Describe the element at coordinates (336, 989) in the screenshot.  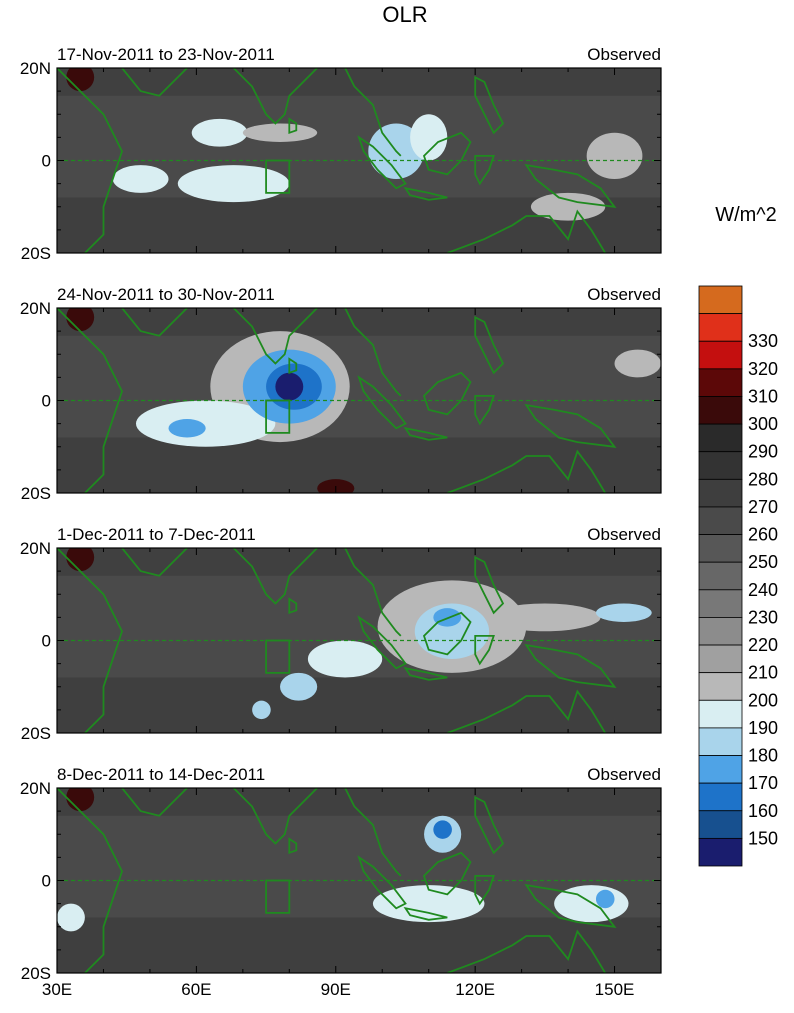
I see `x-tick-label: 90E` at that location.